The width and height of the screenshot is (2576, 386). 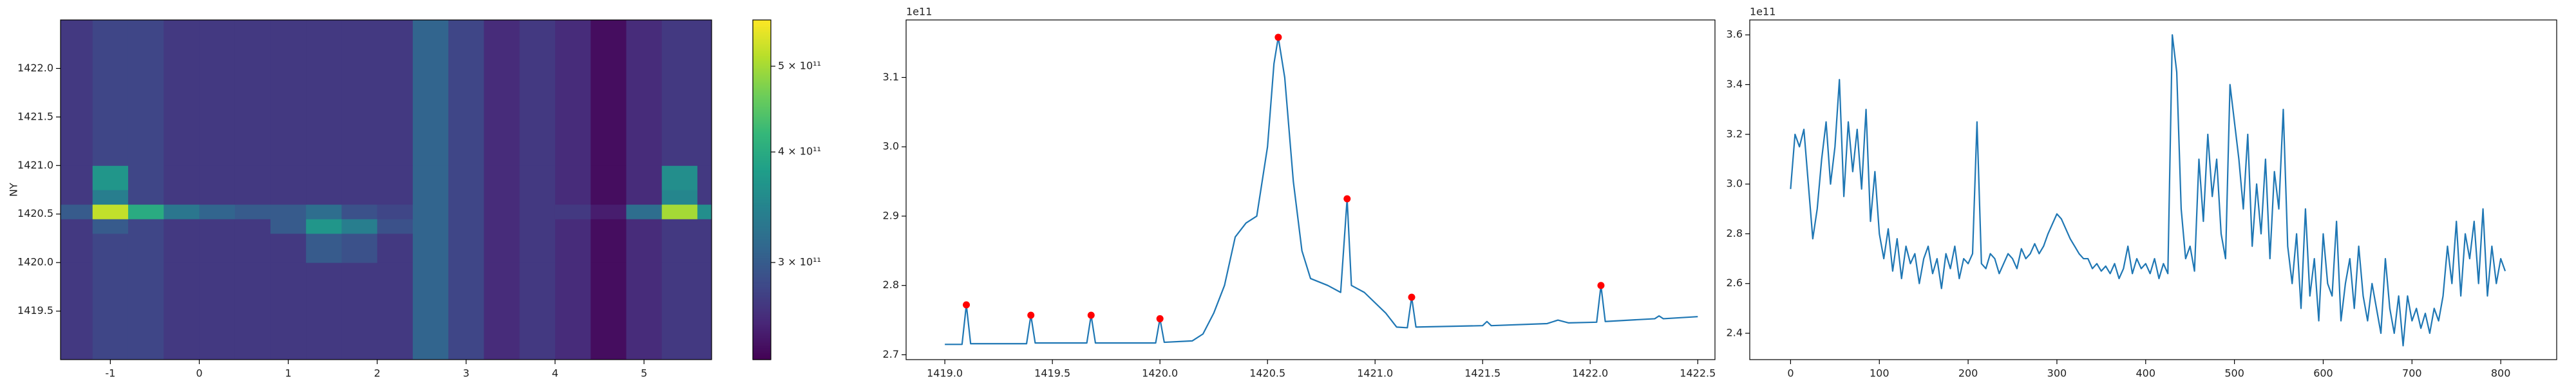 I want to click on peak-marker, so click(x=1160, y=318).